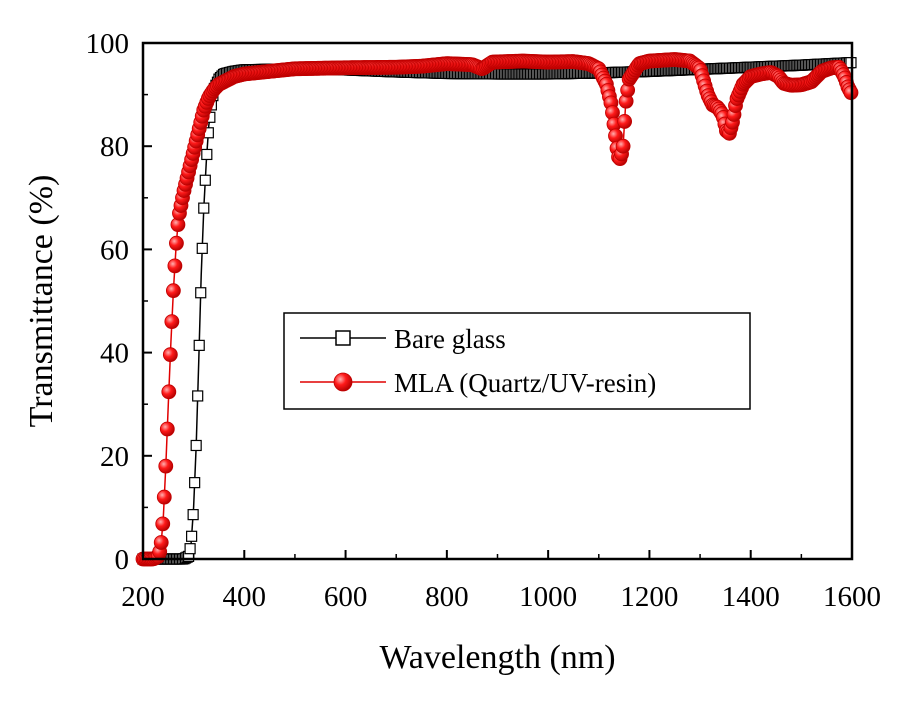 This screenshot has height=703, width=902. Describe the element at coordinates (649, 597) in the screenshot. I see `x-tick-label: 1200` at that location.